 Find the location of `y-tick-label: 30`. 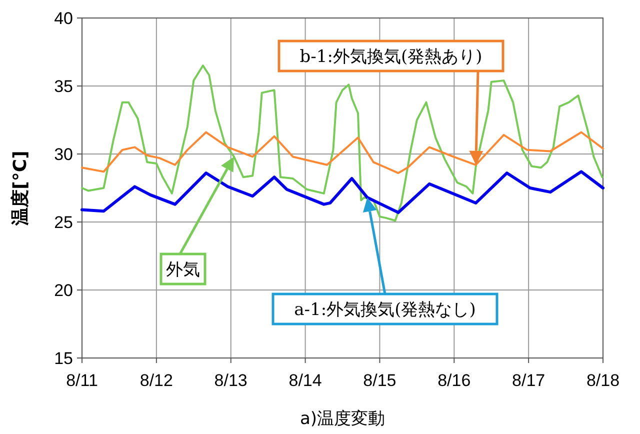

y-tick-label: 30 is located at coordinates (63, 154).